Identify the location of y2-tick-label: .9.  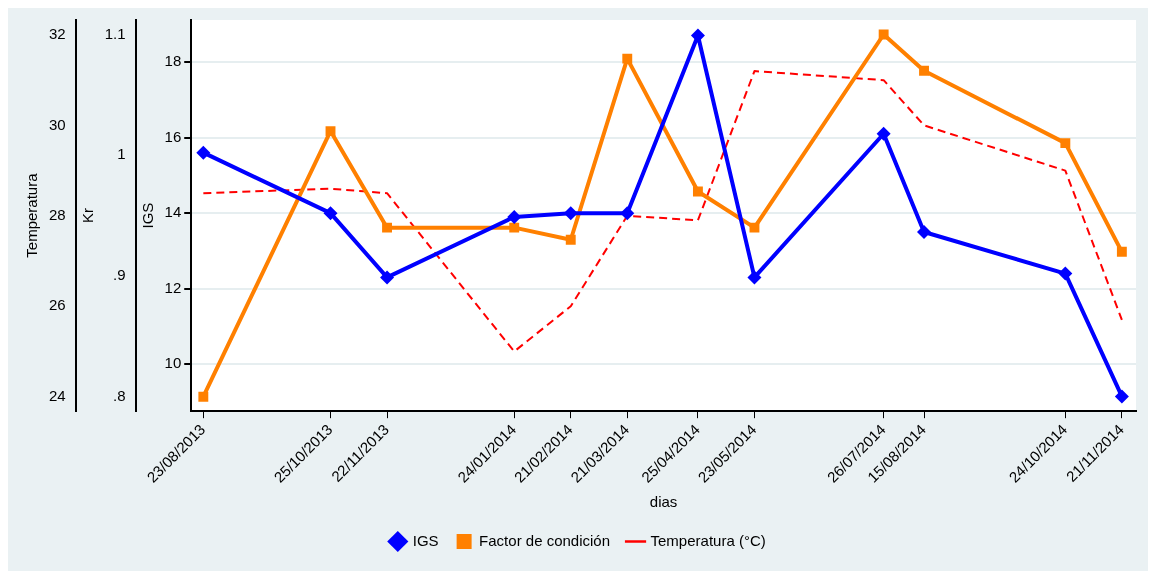
(119, 275).